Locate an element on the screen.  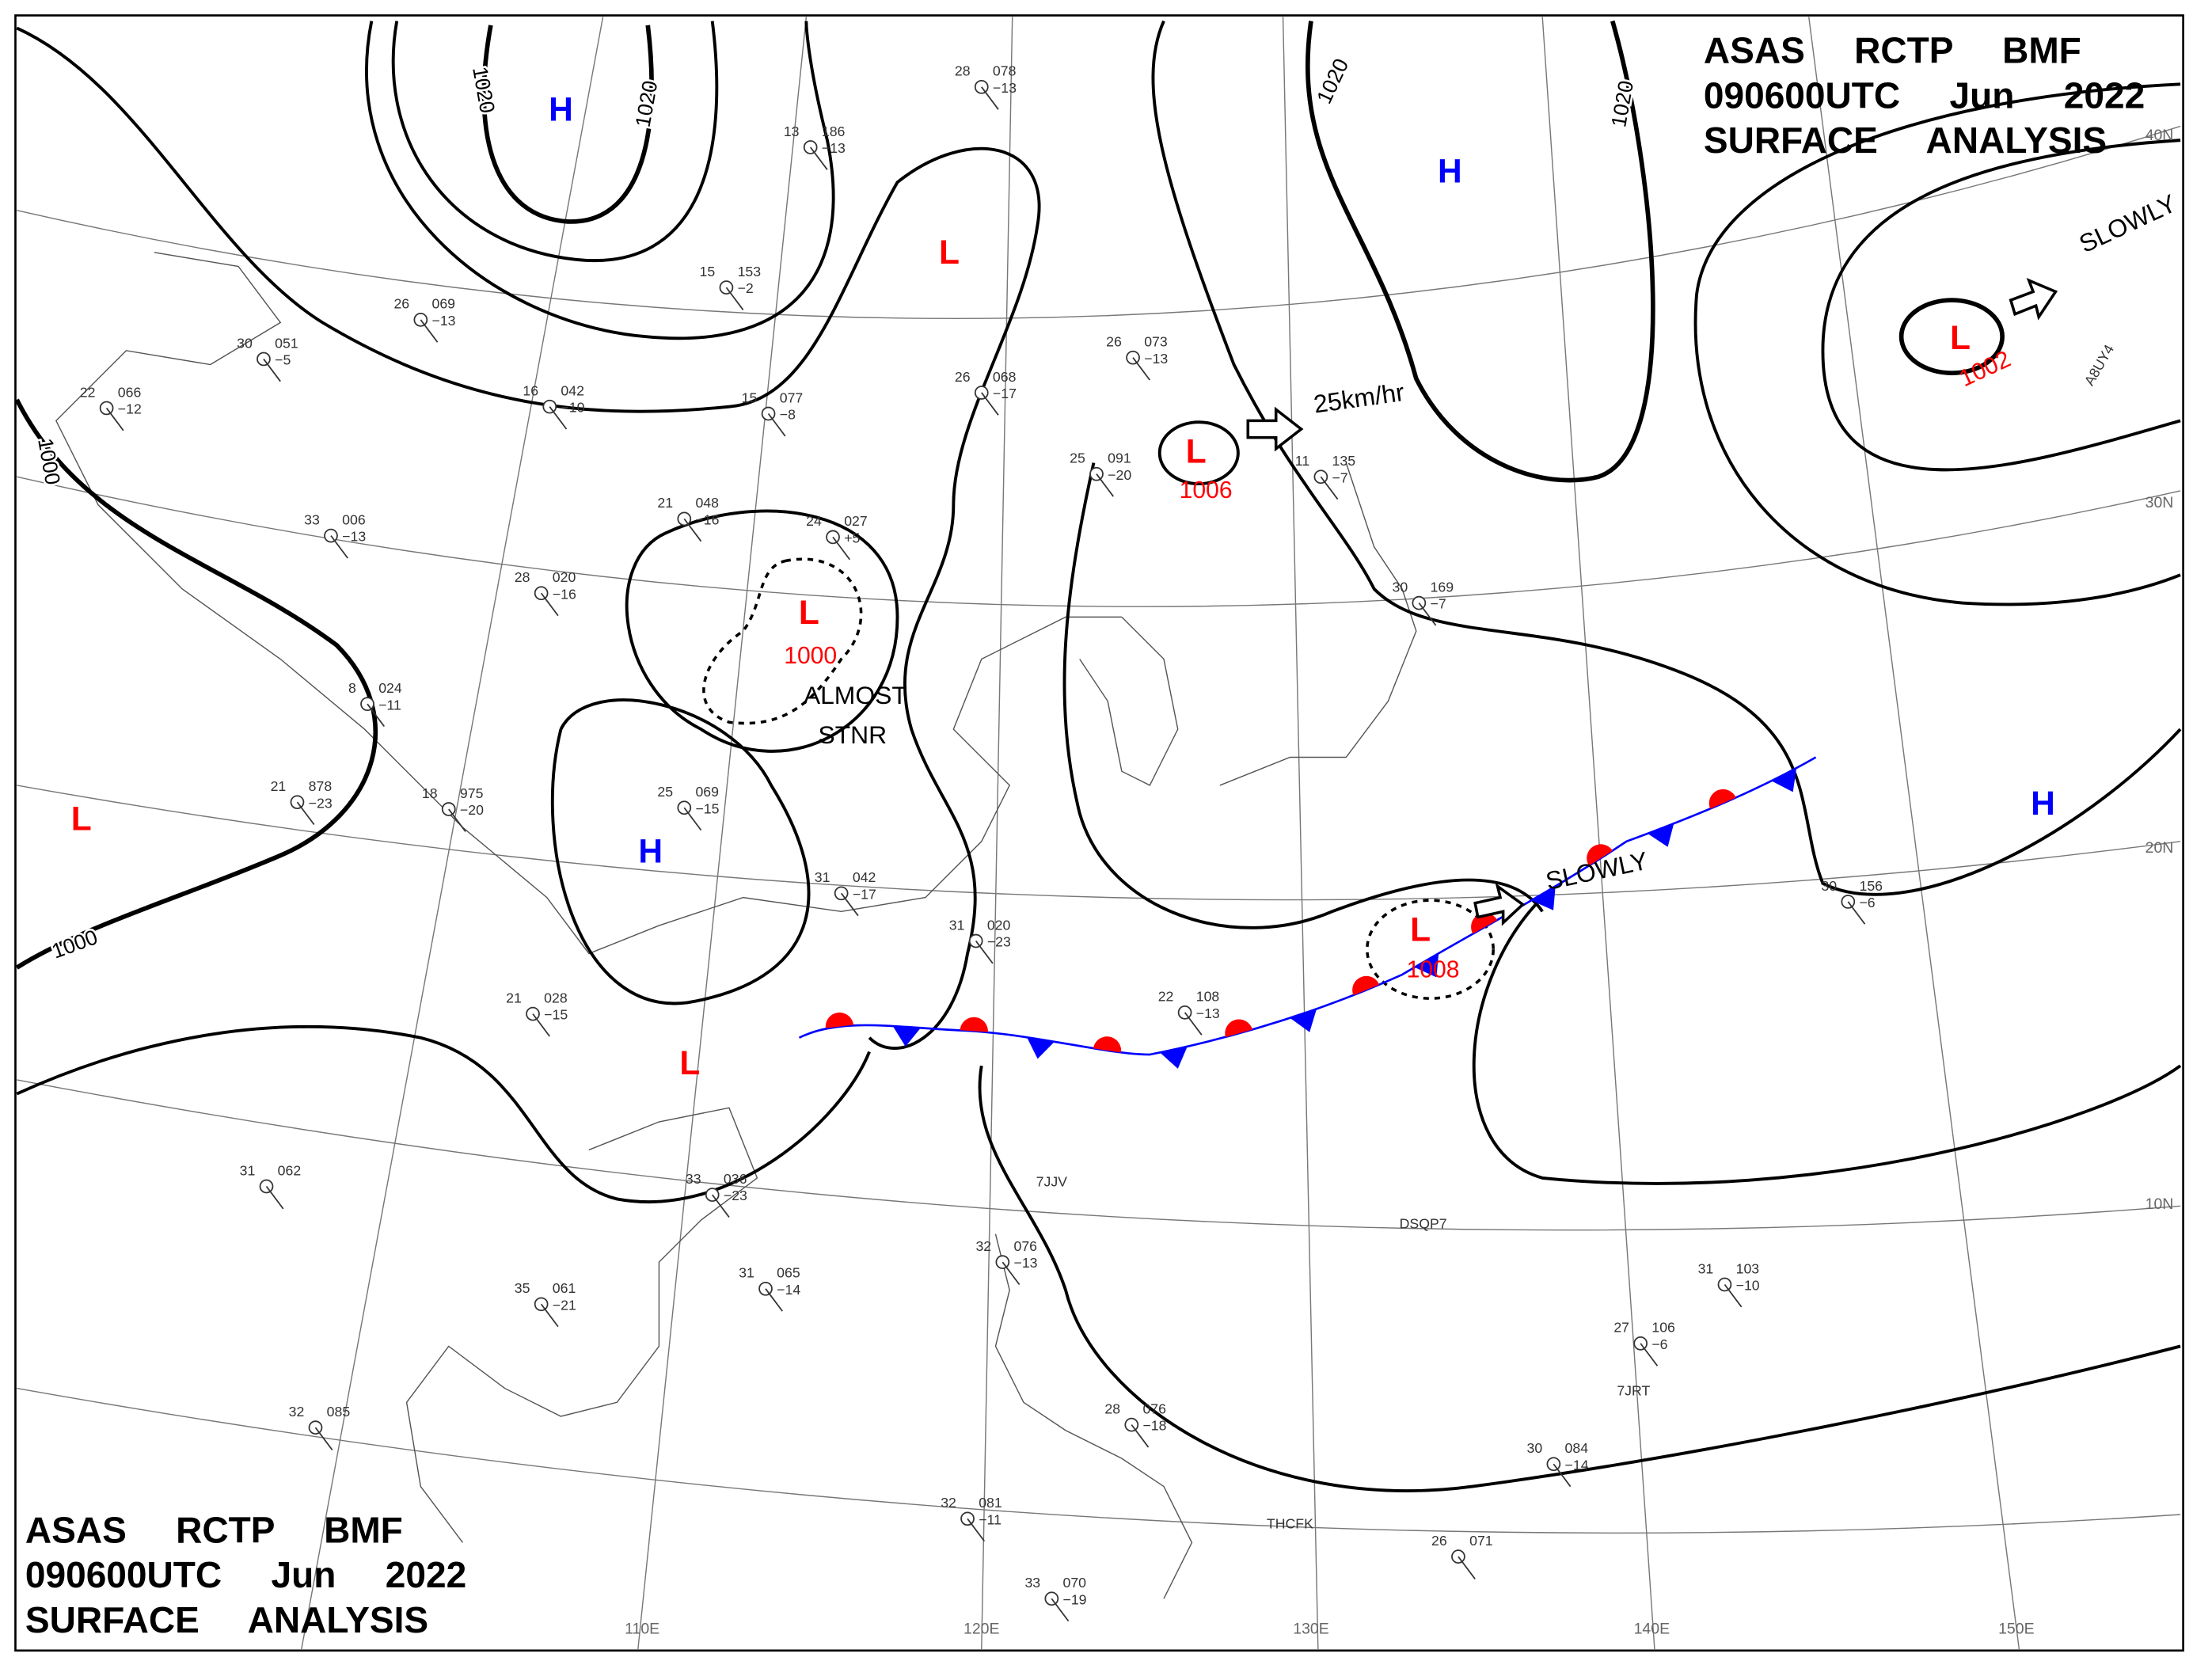
station-pressure: 066 is located at coordinates (130, 392).